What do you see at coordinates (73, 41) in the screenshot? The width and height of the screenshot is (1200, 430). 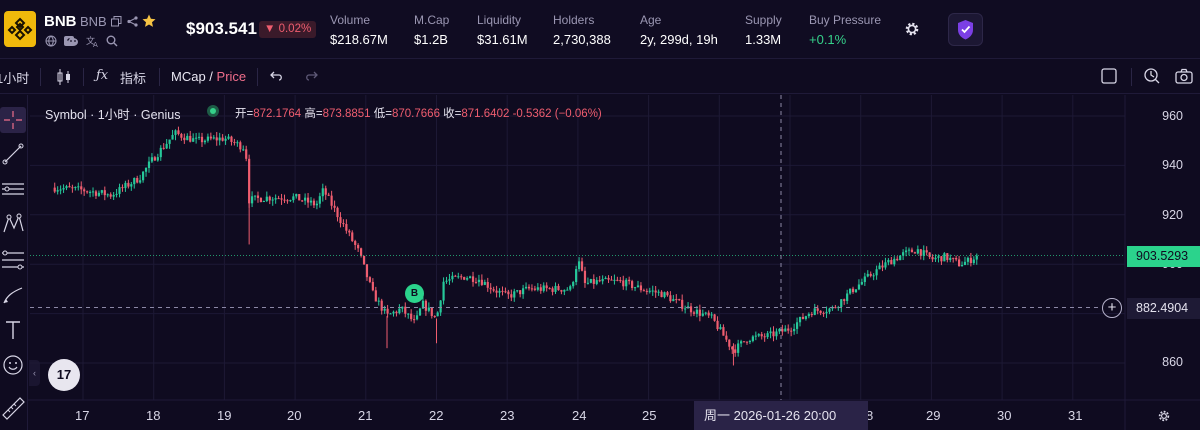 I see `pig-icon` at bounding box center [73, 41].